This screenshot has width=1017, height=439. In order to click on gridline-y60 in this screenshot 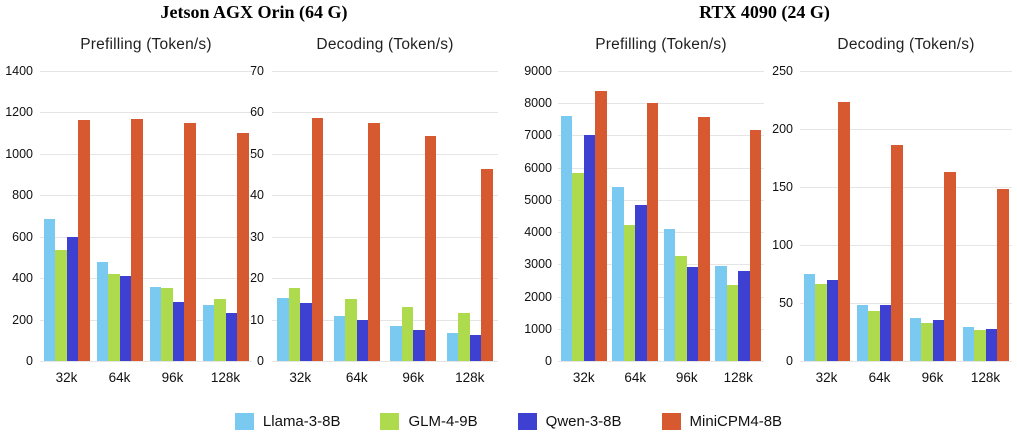, I will do `click(385, 113)`.